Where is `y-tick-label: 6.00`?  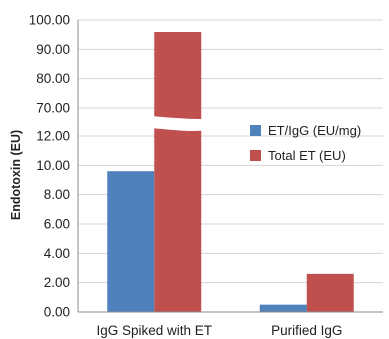 y-tick-label: 6.00 is located at coordinates (57, 224).